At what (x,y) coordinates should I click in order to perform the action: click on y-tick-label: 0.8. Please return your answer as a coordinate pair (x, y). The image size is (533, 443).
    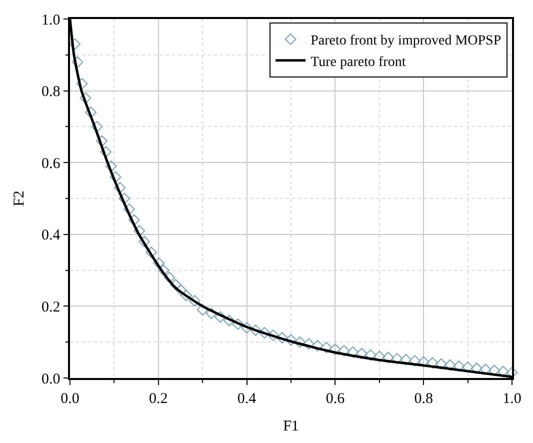
    Looking at the image, I should click on (51, 92).